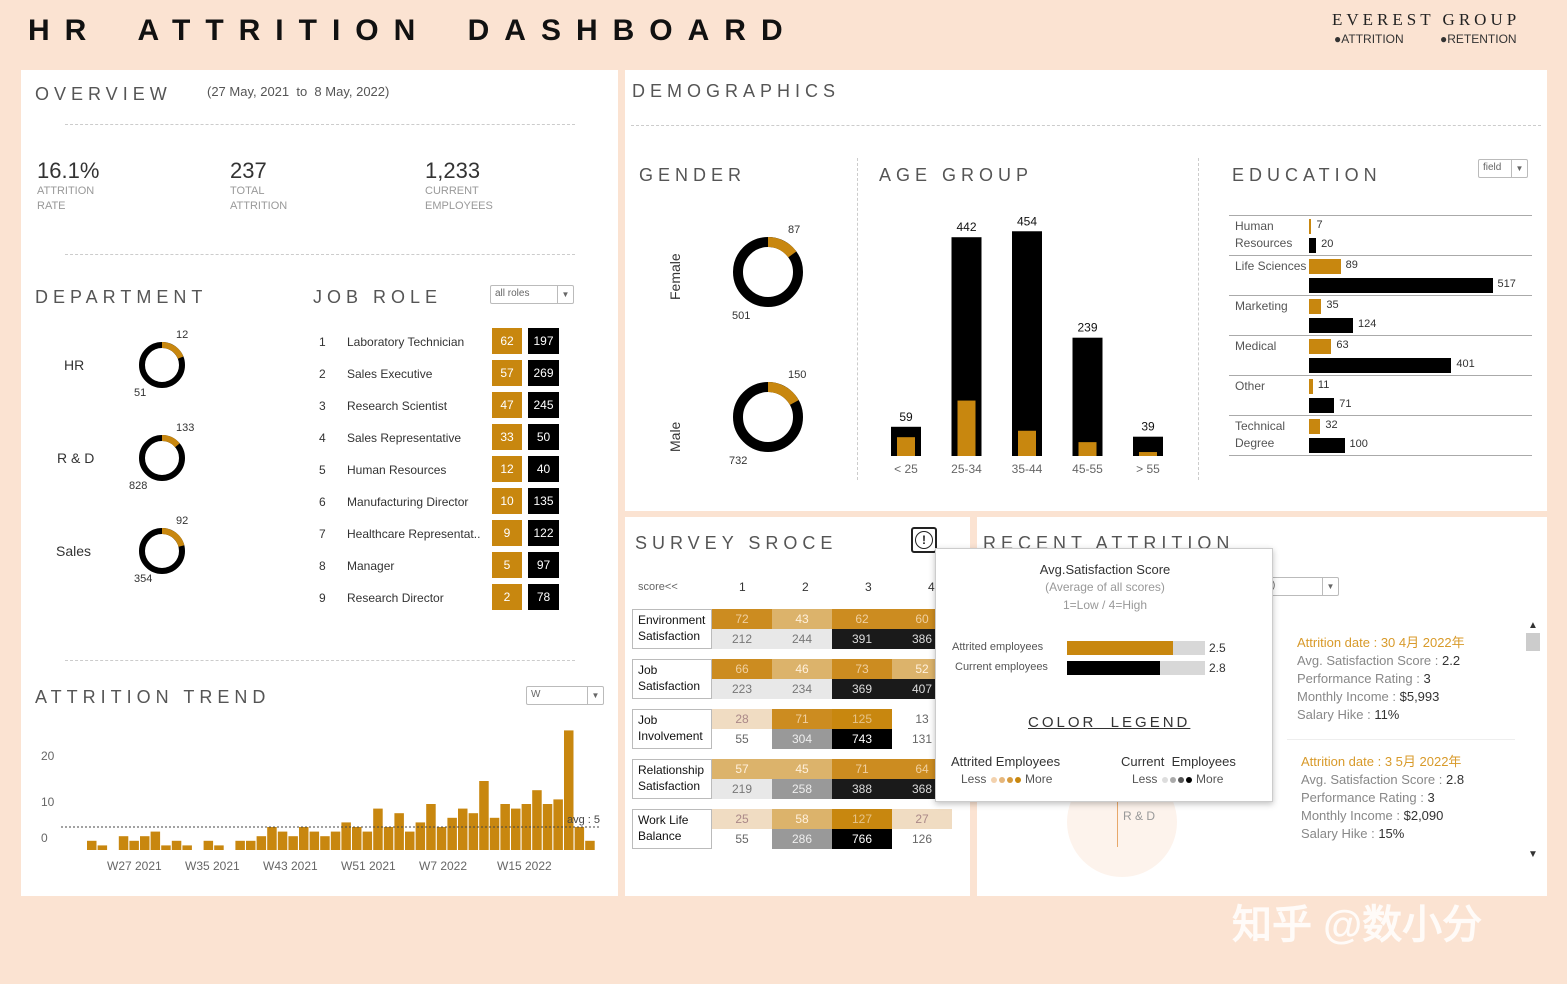 The width and height of the screenshot is (1567, 984). I want to click on scroll-up-icon: ▲, so click(1533, 625).